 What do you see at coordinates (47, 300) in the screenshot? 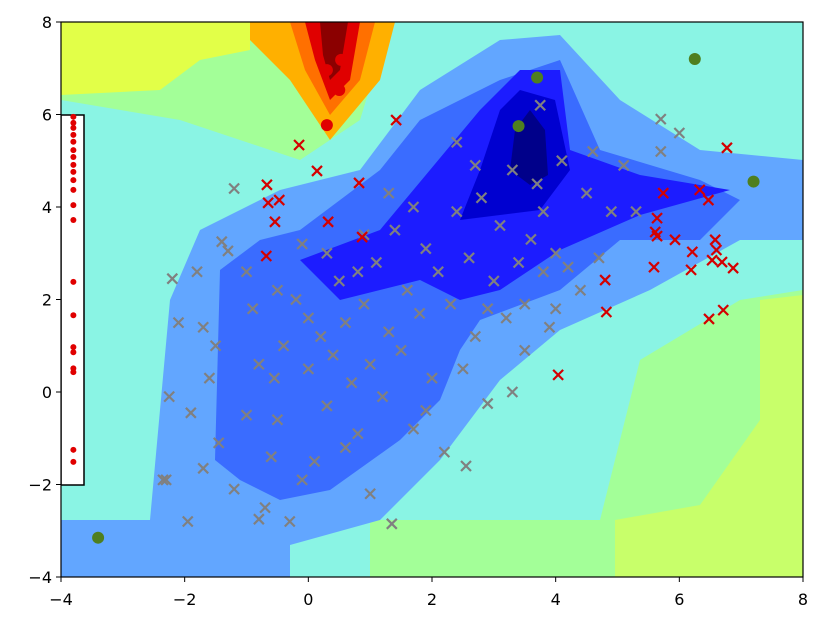
I see `y-tick-label: 2` at bounding box center [47, 300].